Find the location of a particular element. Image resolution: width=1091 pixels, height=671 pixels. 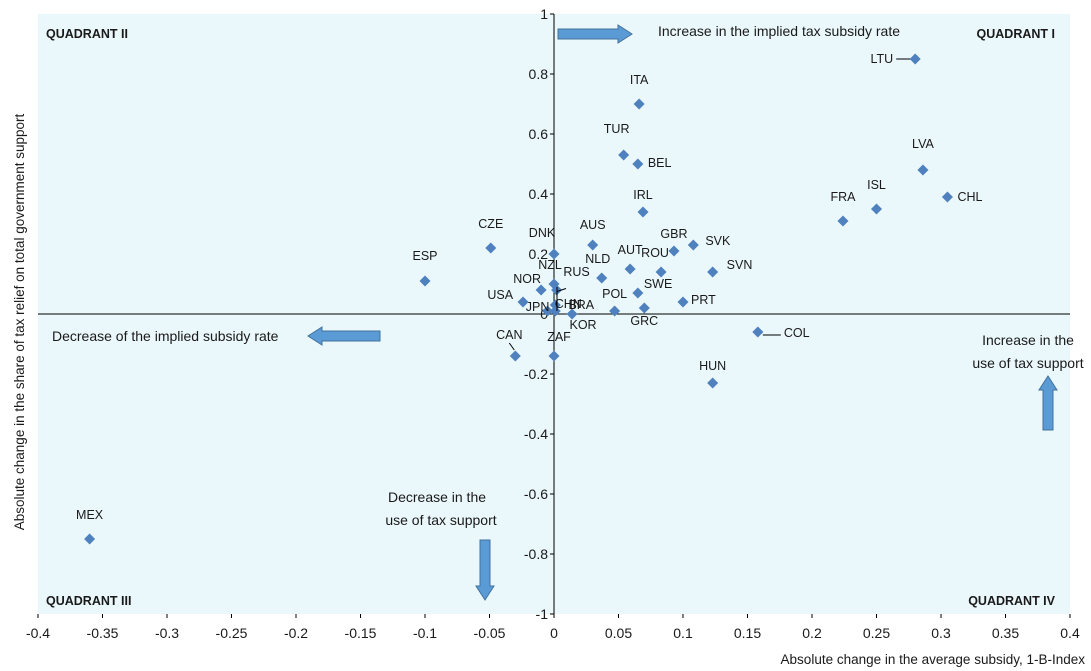

label-esp: ESP is located at coordinates (424, 256).